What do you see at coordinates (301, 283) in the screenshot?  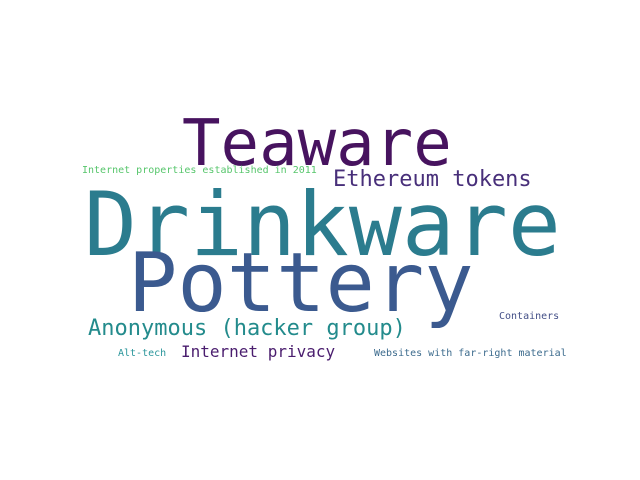 I see `word-pottery: Pottery` at bounding box center [301, 283].